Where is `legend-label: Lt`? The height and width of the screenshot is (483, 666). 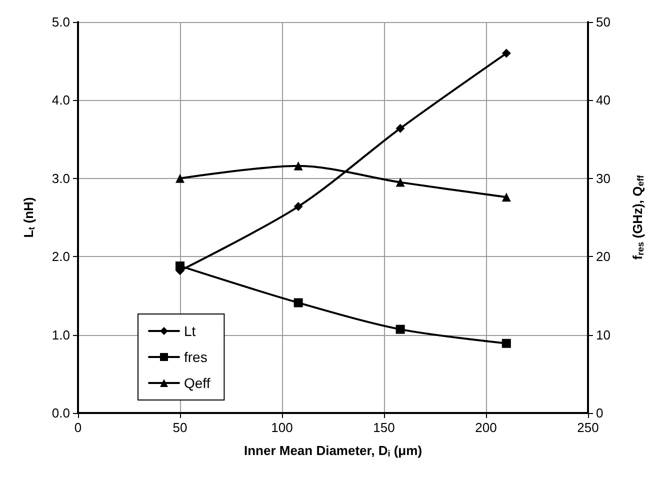
legend-label: Lt is located at coordinates (190, 331).